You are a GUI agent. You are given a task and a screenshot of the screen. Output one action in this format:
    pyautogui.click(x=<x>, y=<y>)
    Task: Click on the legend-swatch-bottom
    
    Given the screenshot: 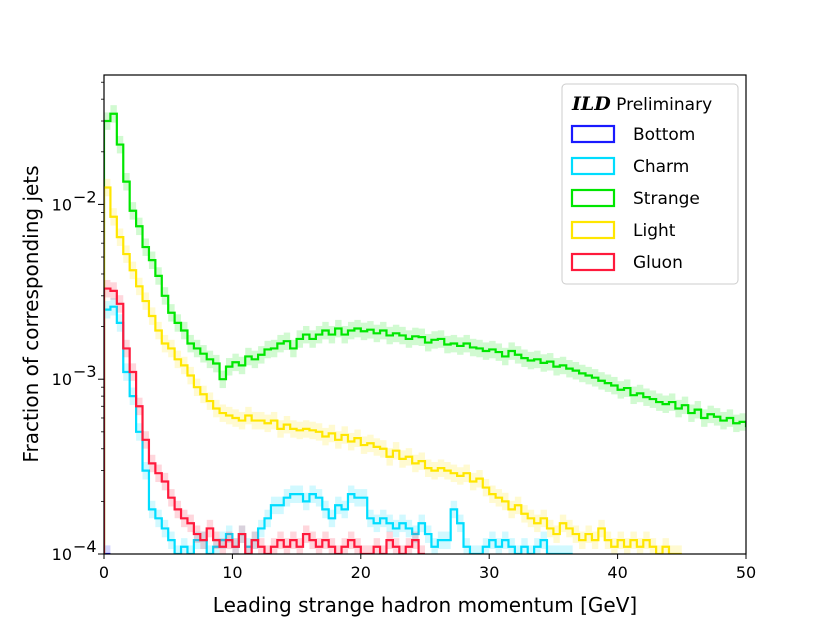 What is the action you would take?
    pyautogui.click(x=593, y=134)
    